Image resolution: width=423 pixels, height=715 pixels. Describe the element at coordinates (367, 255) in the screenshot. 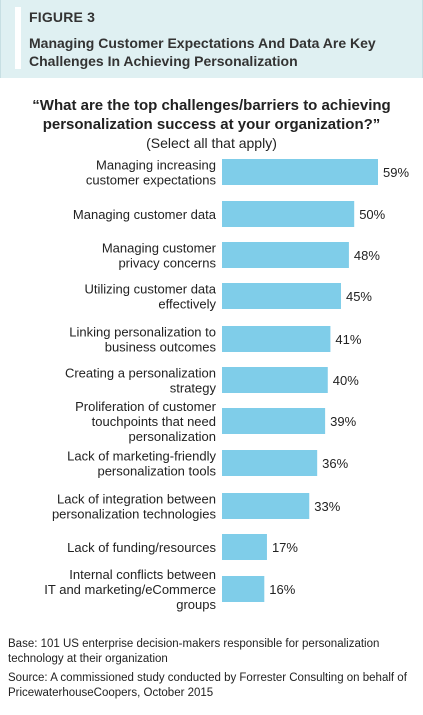

I see `value-label-3: 48%` at that location.